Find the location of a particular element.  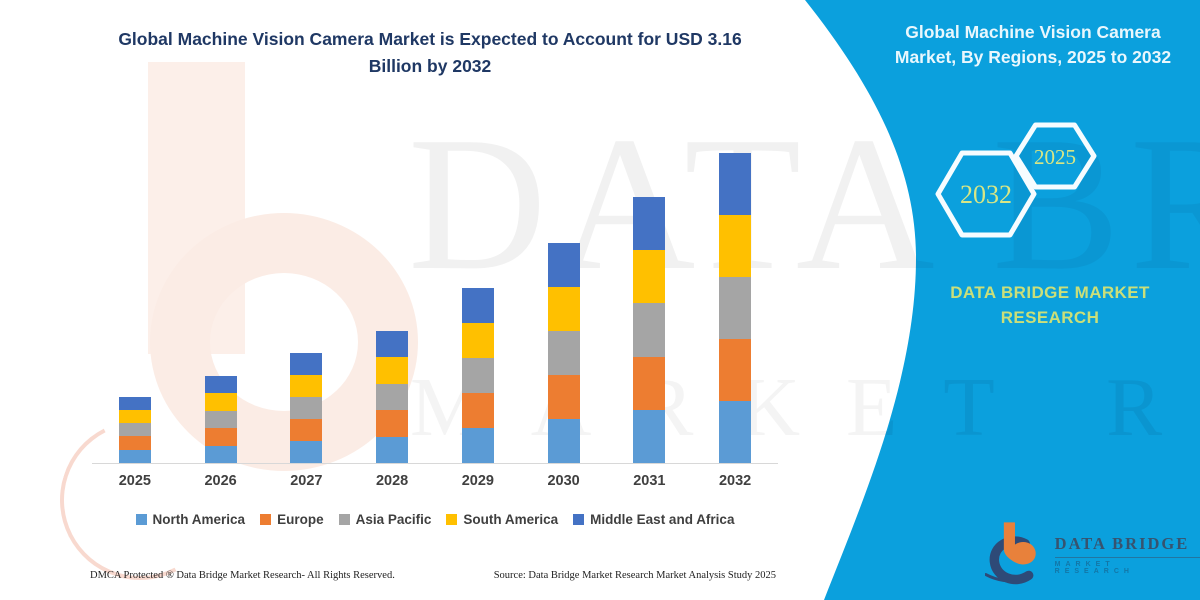

bar-slot-2025 is located at coordinates (135, 306).